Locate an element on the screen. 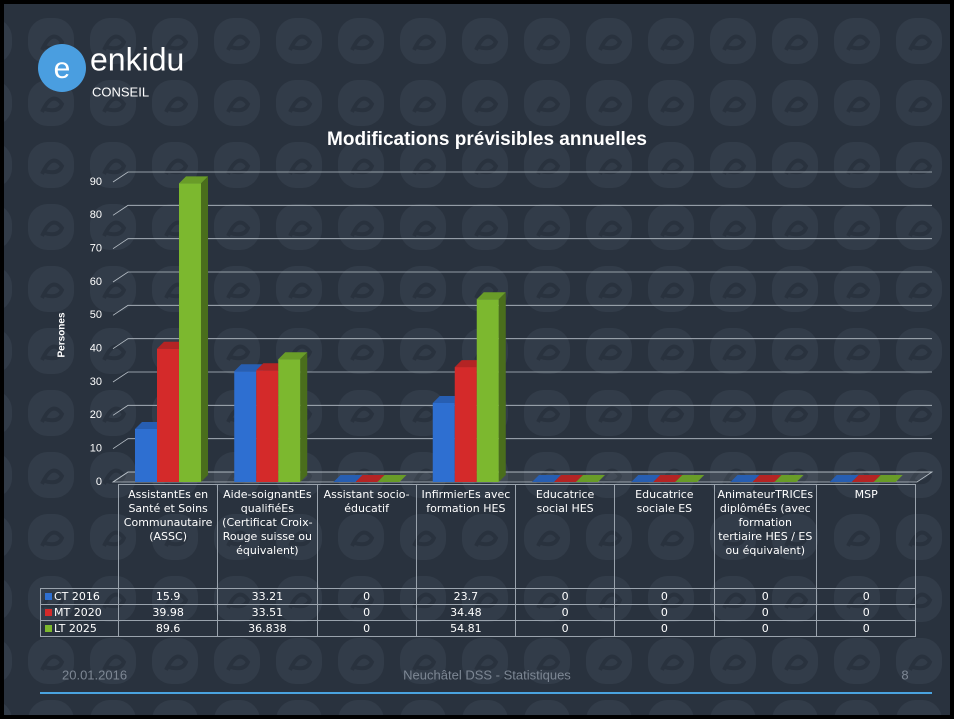  table-value: 39.98 is located at coordinates (168, 612).